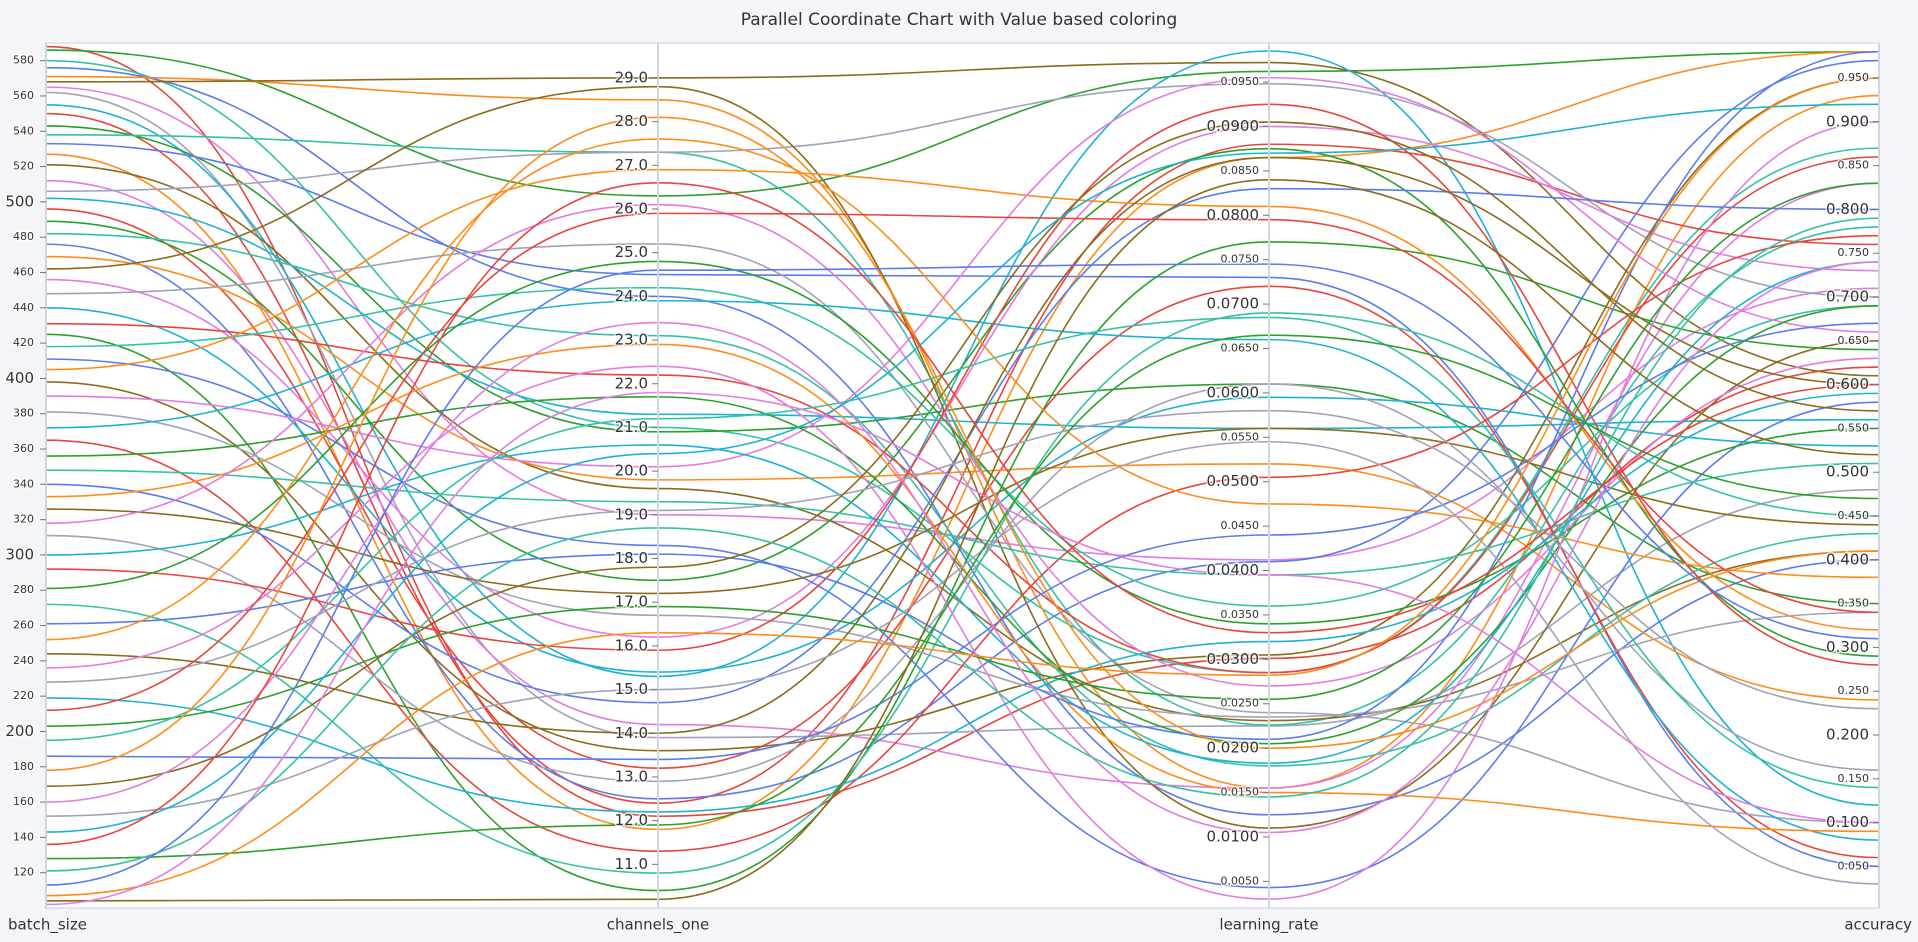 The image size is (1918, 942). Describe the element at coordinates (23, 660) in the screenshot. I see `tick-label: 240` at that location.